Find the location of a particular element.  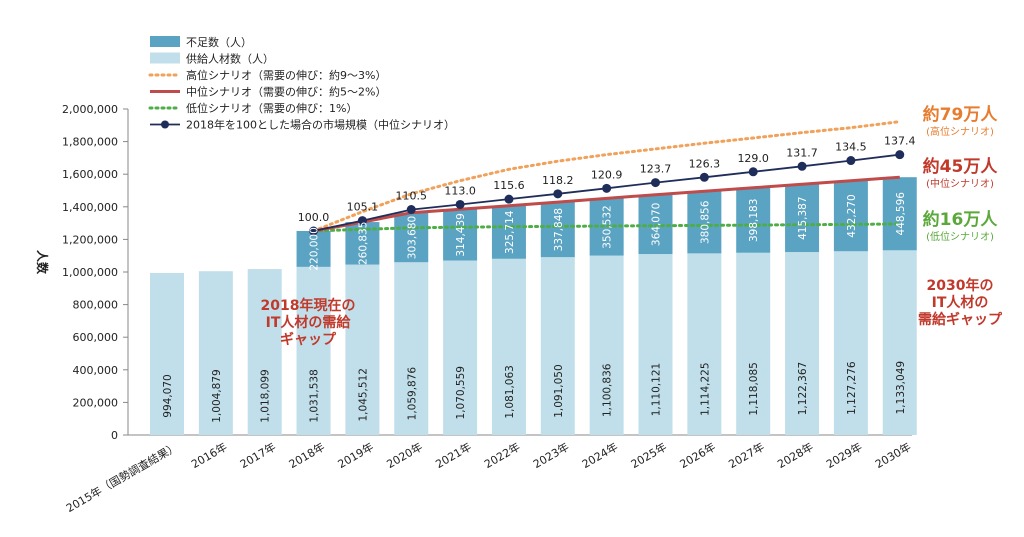

gap-2030-note: 需給ギャップ is located at coordinates (960, 319).